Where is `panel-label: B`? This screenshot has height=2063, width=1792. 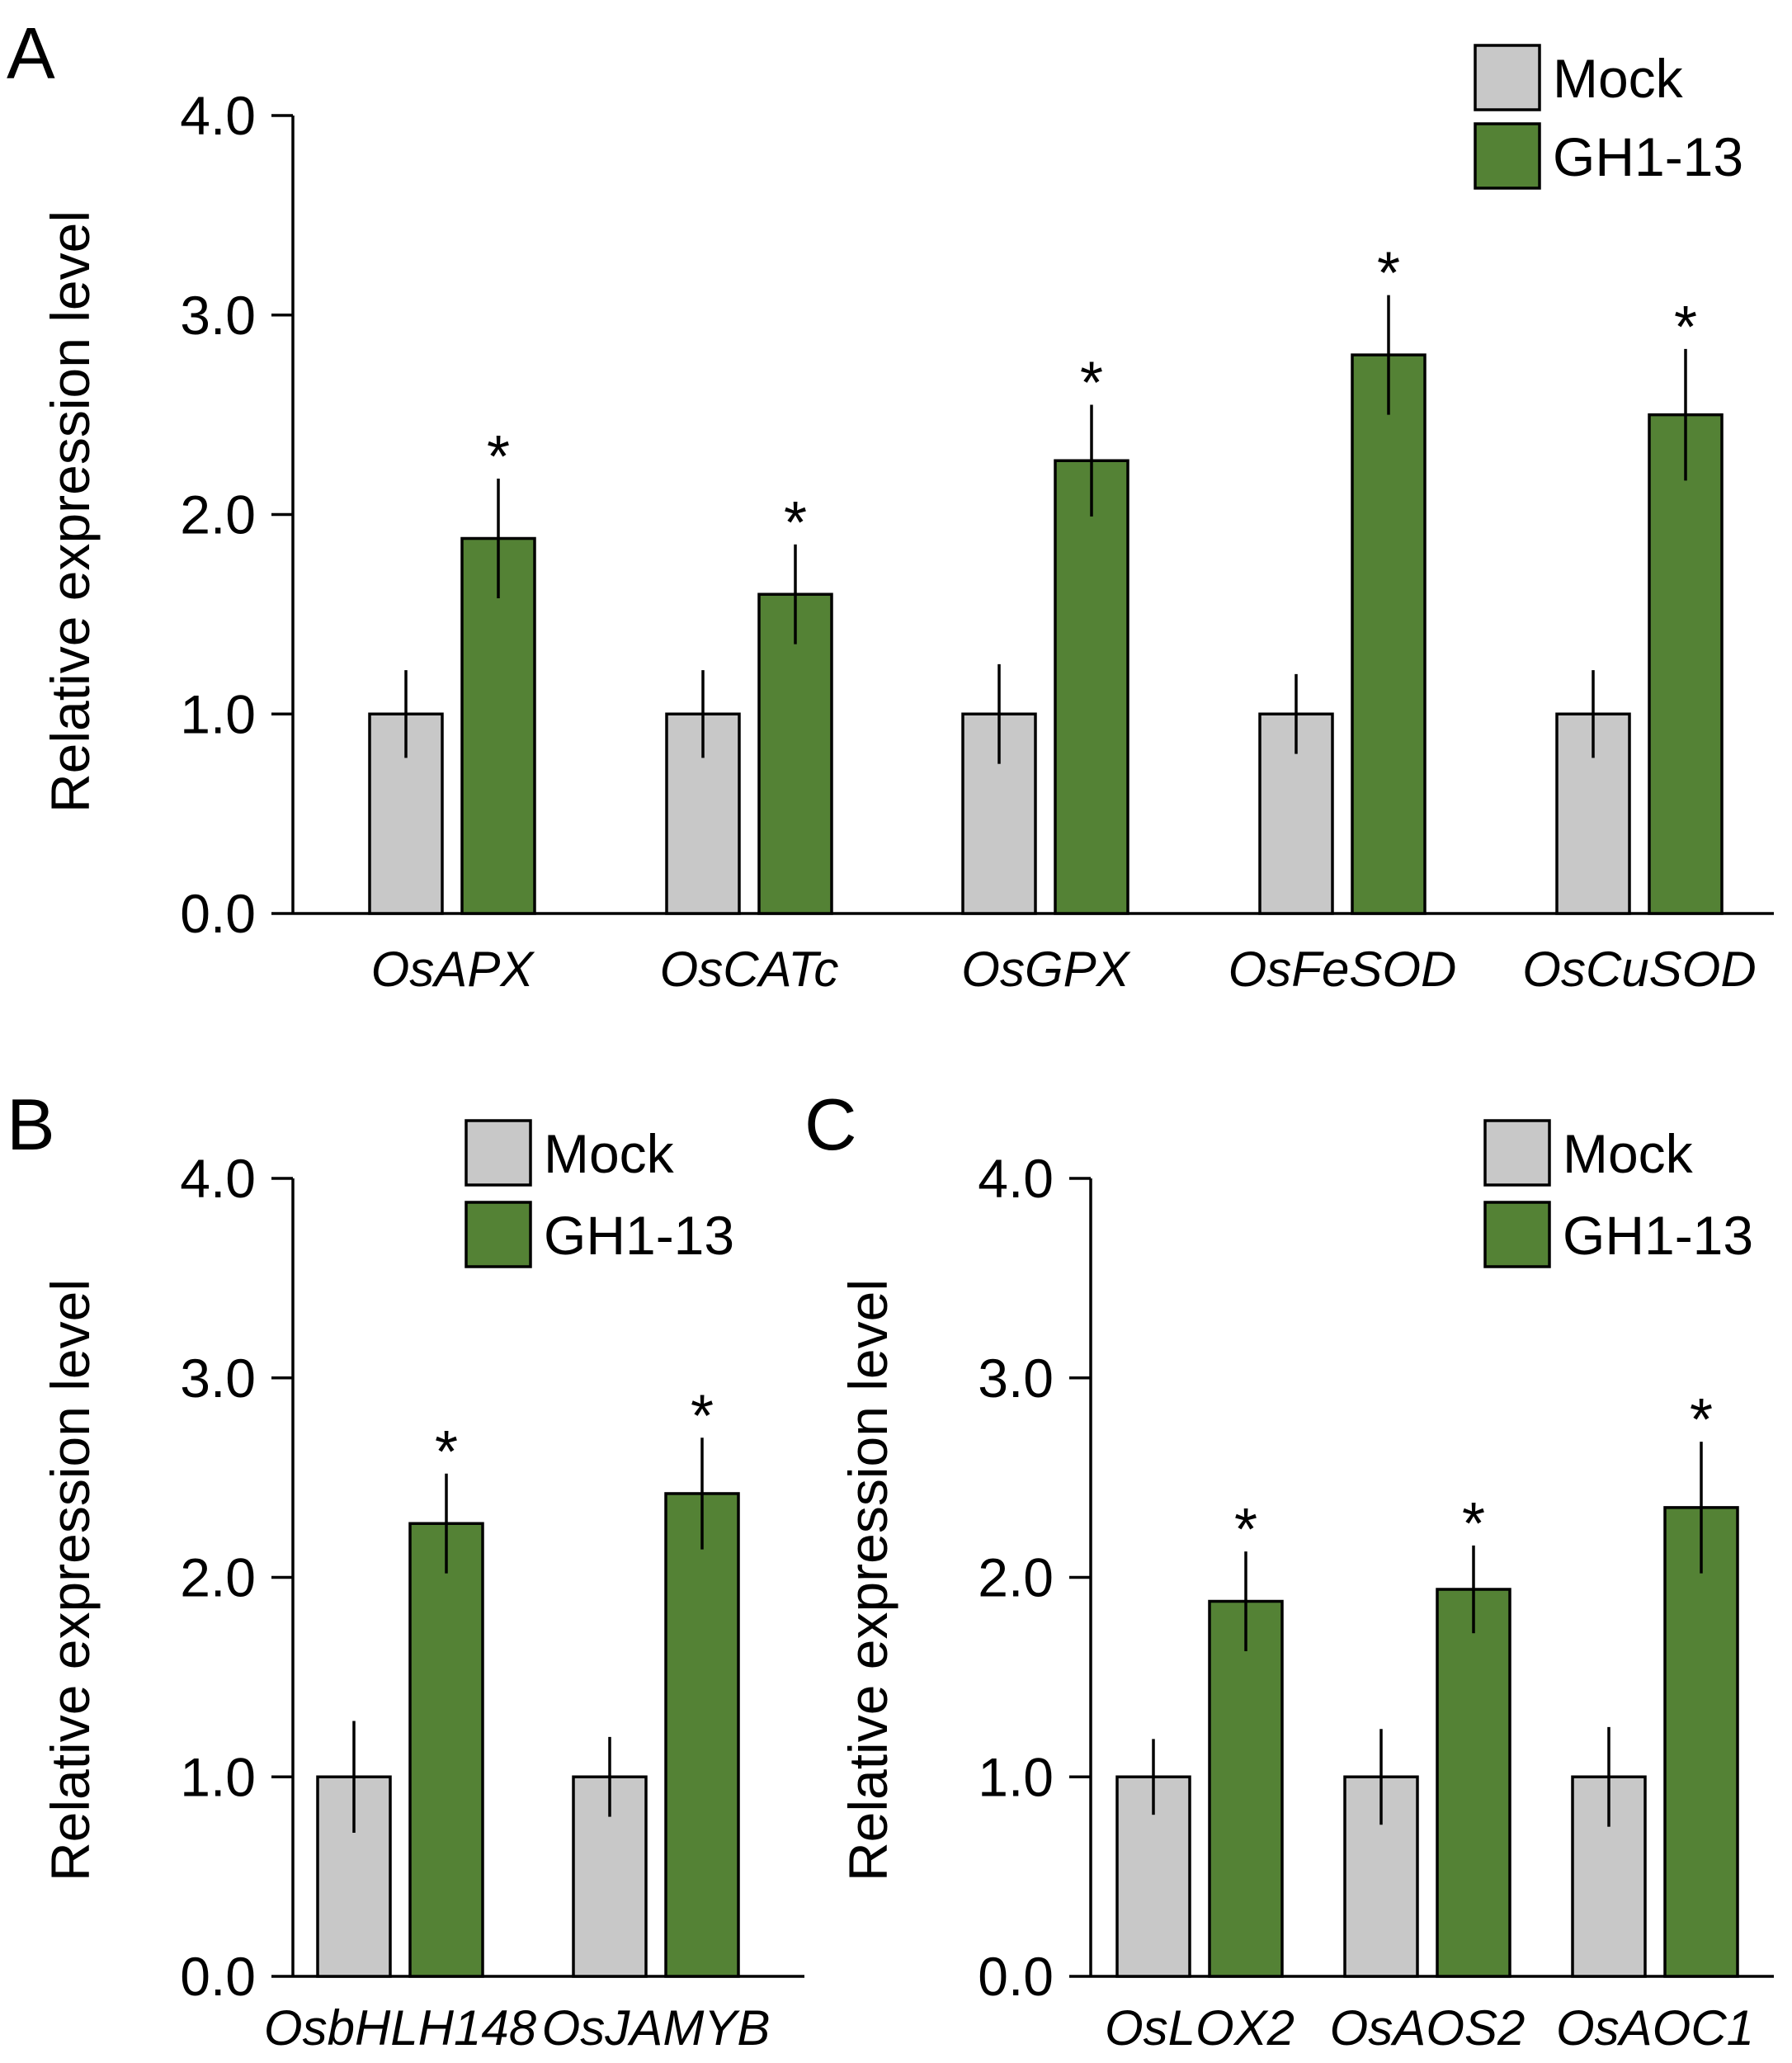 panel-label: B is located at coordinates (31, 1124).